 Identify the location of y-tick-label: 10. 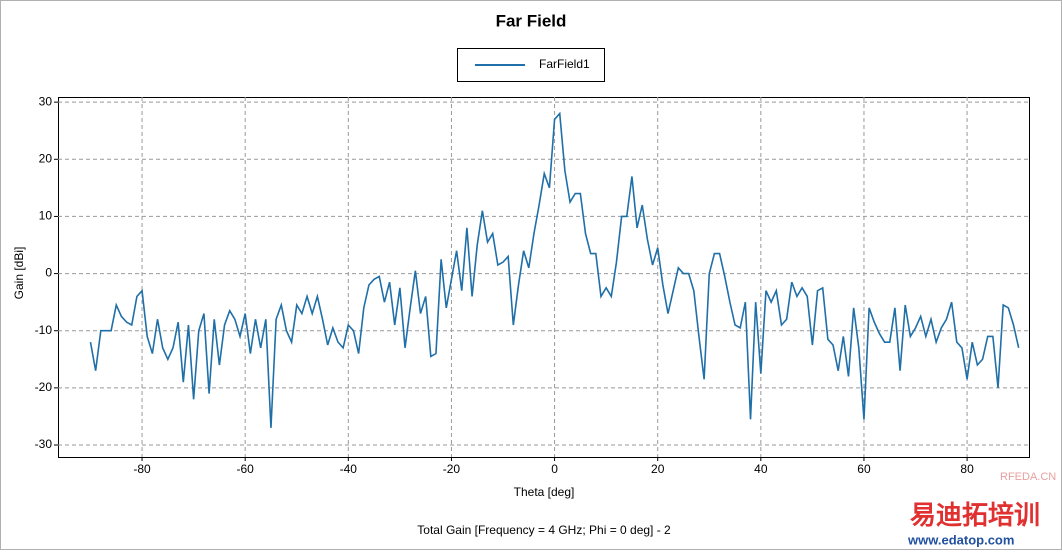
(46, 216).